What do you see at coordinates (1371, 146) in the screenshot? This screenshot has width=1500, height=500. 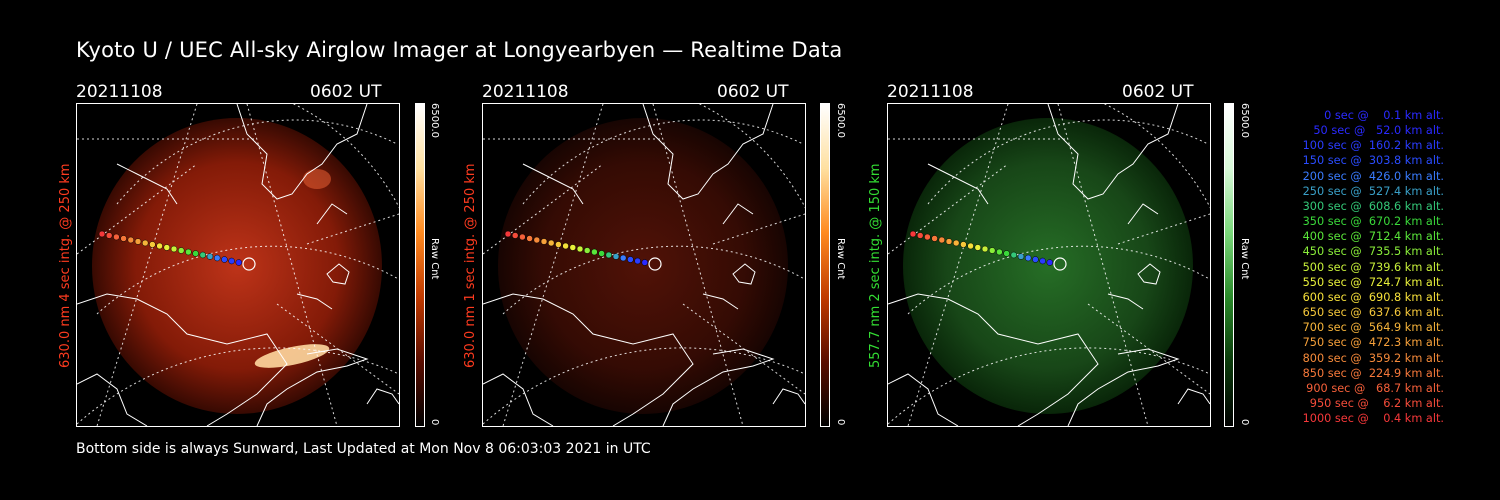 I see `legend-entry: 100 sec @ 160.2 km alt.` at bounding box center [1371, 146].